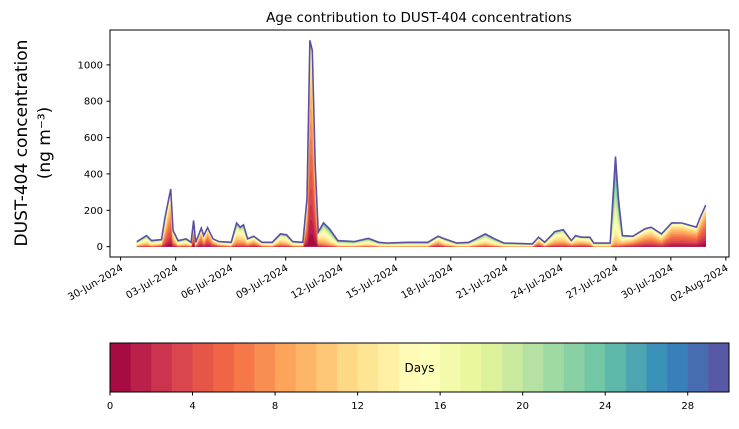 This screenshot has height=429, width=739. What do you see at coordinates (605, 406) in the screenshot?
I see `colorbar-tick-label: 24` at bounding box center [605, 406].